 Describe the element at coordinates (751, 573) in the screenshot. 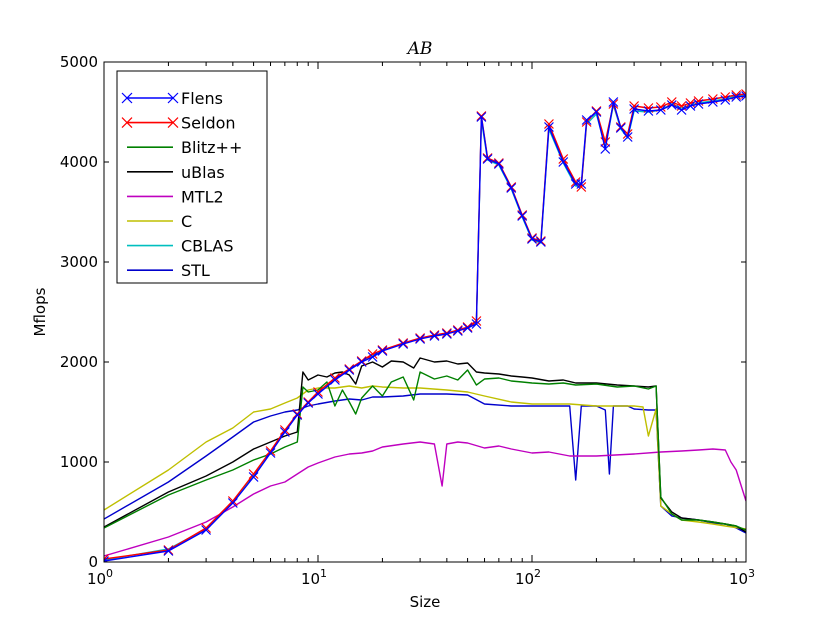

I see `x-tick-exp: 3` at that location.